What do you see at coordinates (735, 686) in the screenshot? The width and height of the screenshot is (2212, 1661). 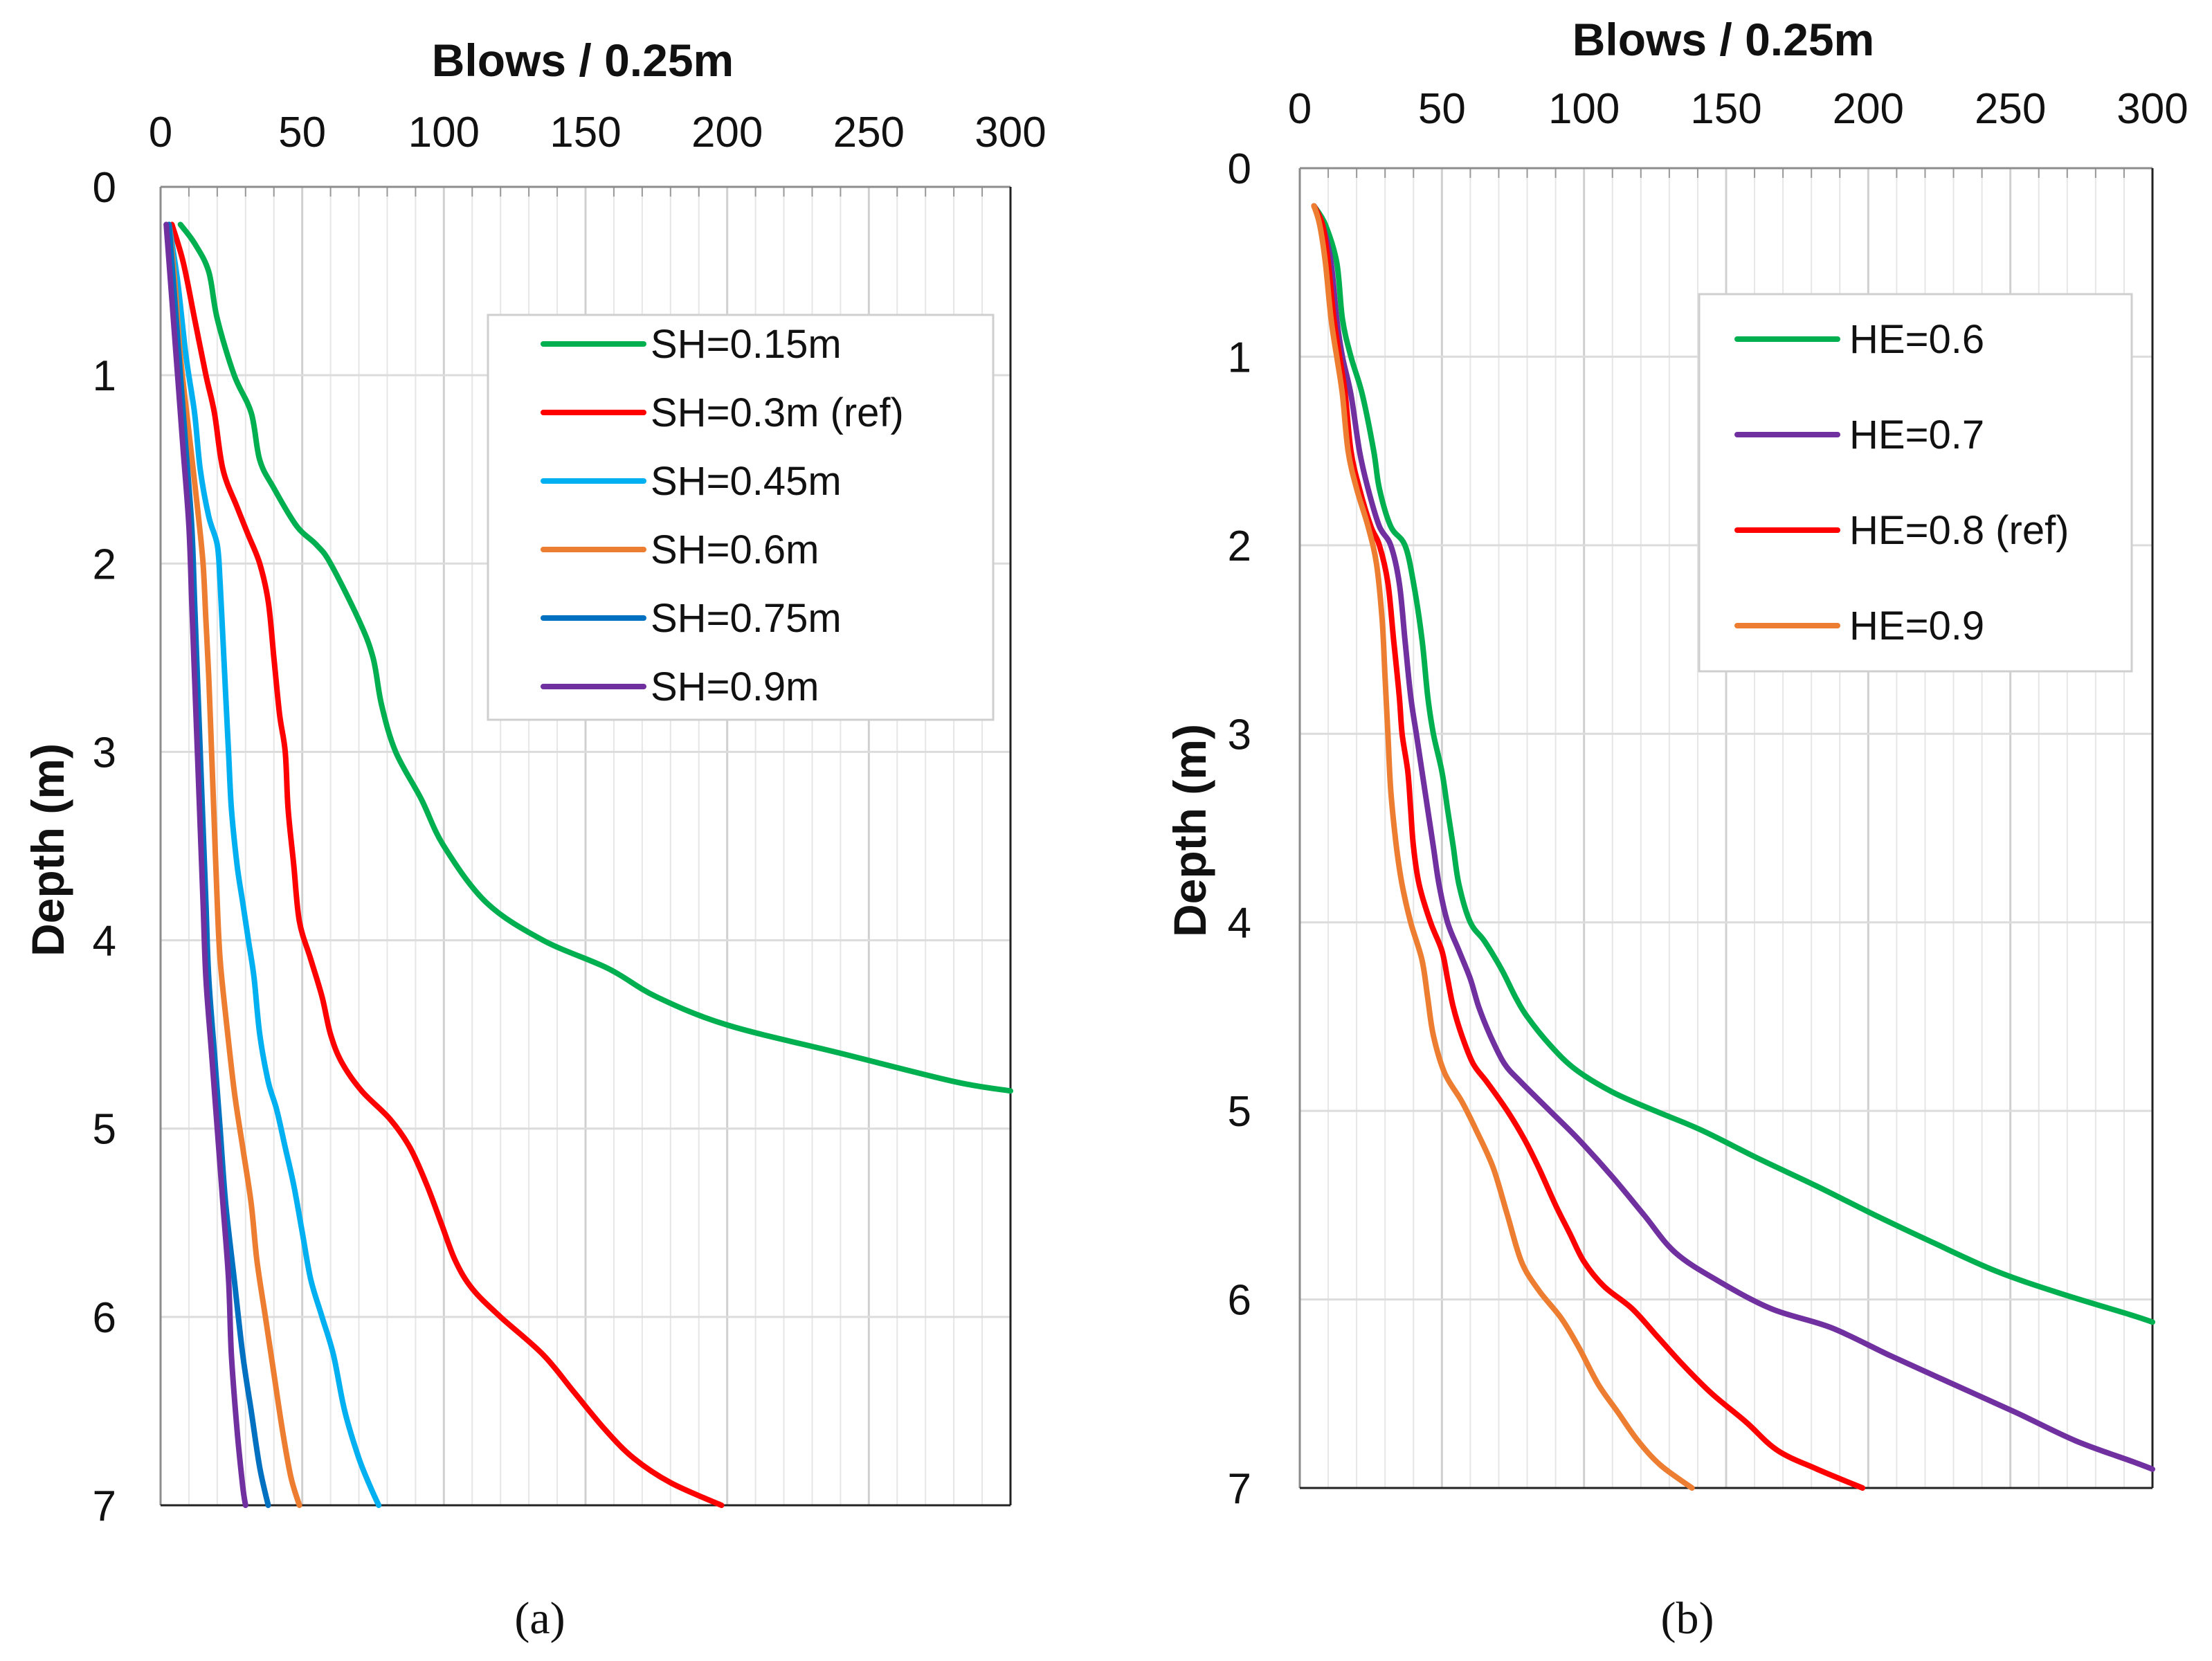 I see `legend-label: SH=0.9m` at bounding box center [735, 686].